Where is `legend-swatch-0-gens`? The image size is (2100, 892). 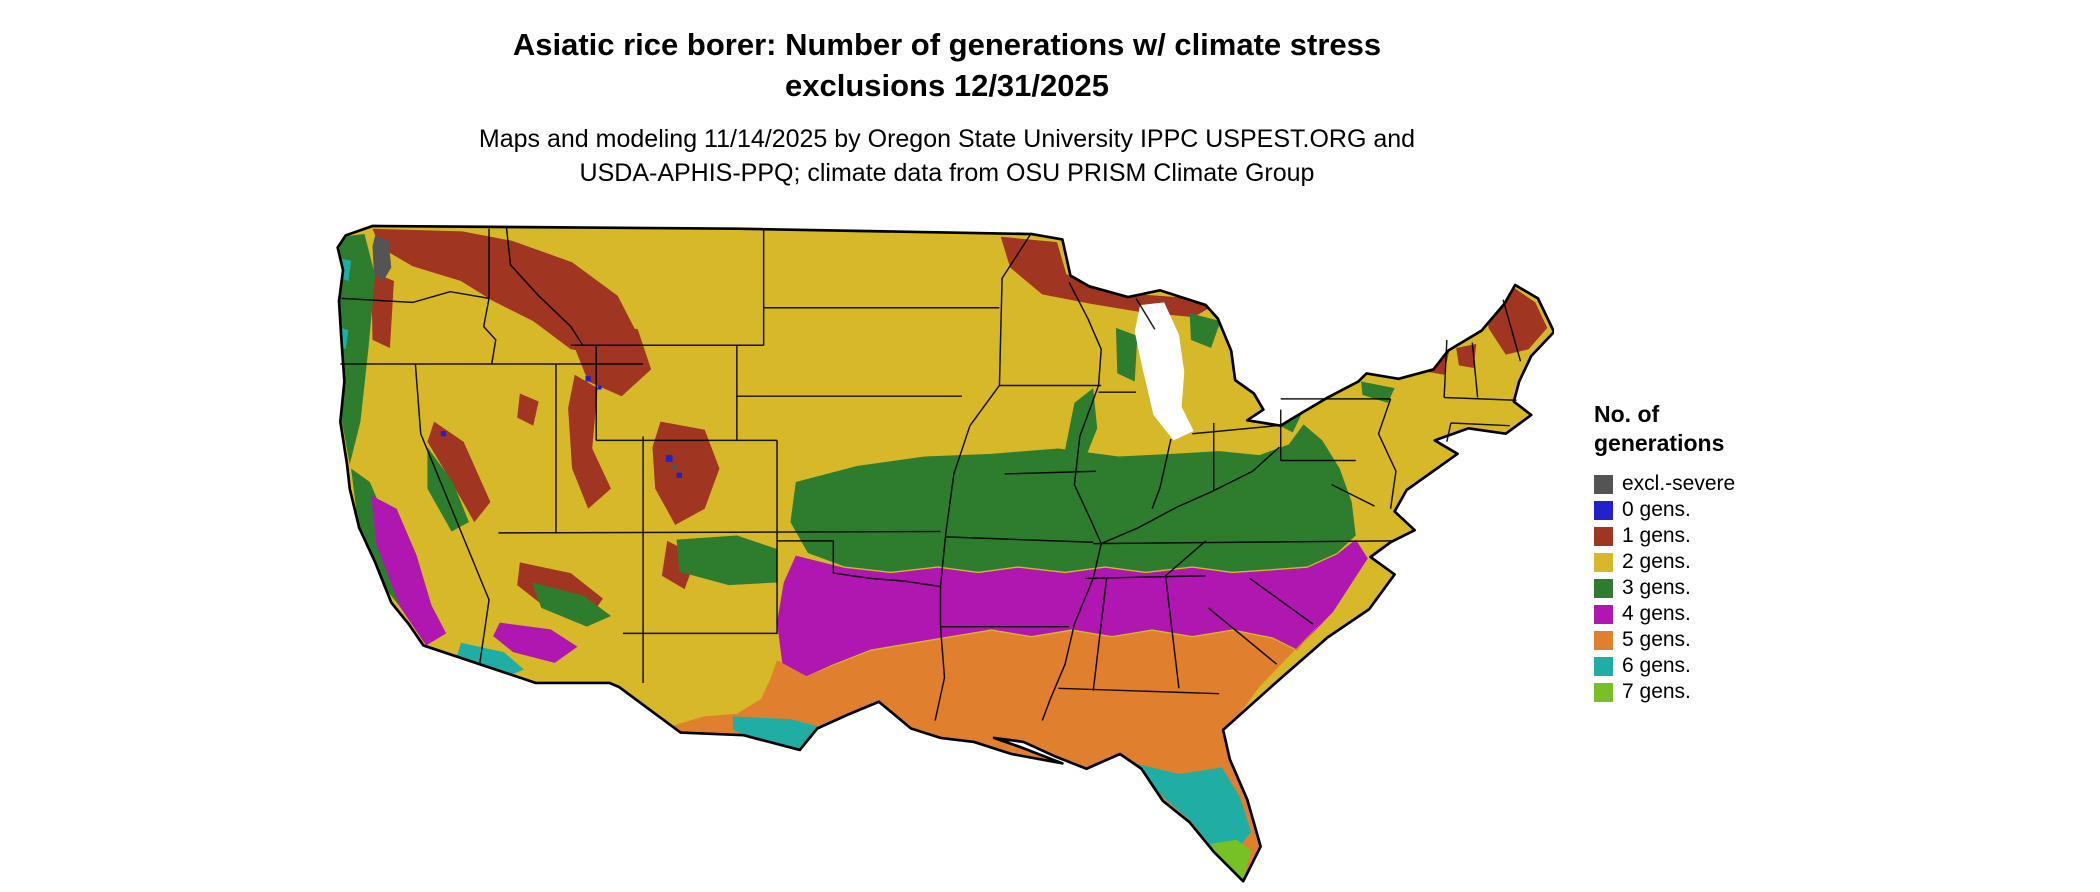
legend-swatch-0-gens is located at coordinates (1603, 510).